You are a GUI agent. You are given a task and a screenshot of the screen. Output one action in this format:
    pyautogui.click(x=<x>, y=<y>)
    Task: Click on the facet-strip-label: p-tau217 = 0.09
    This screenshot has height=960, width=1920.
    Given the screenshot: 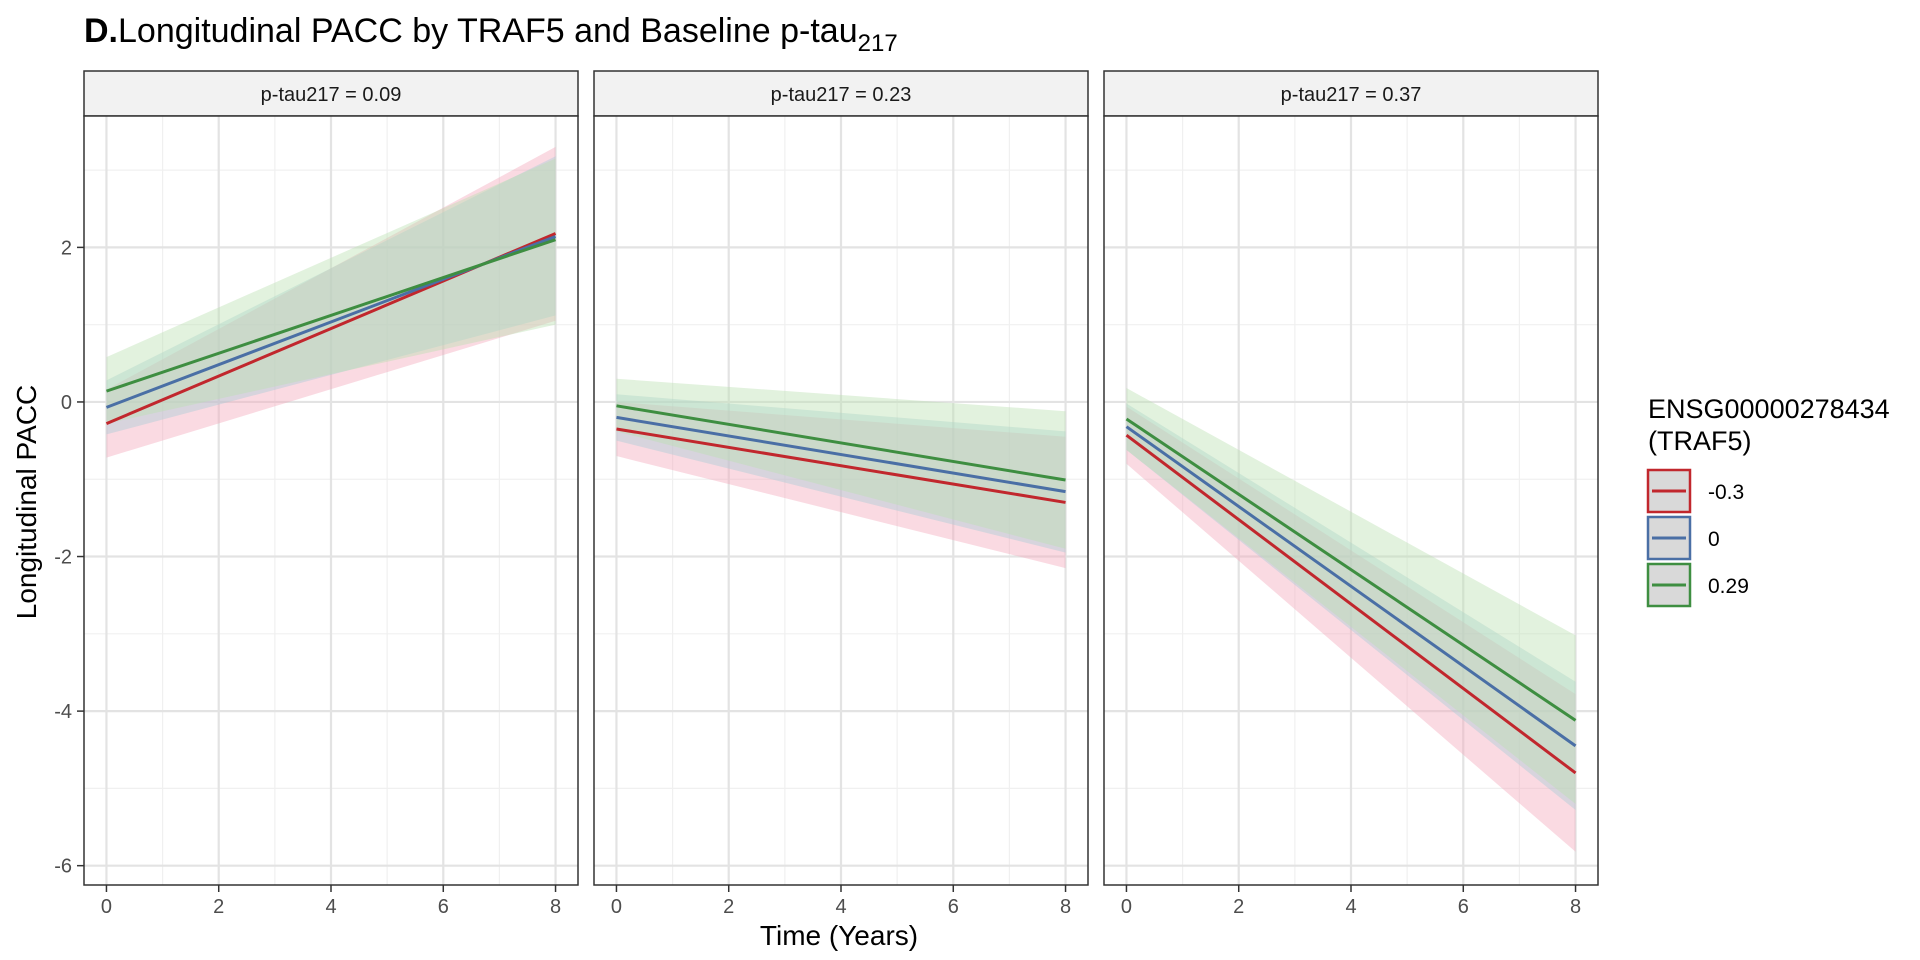 What is the action you would take?
    pyautogui.click(x=331, y=95)
    